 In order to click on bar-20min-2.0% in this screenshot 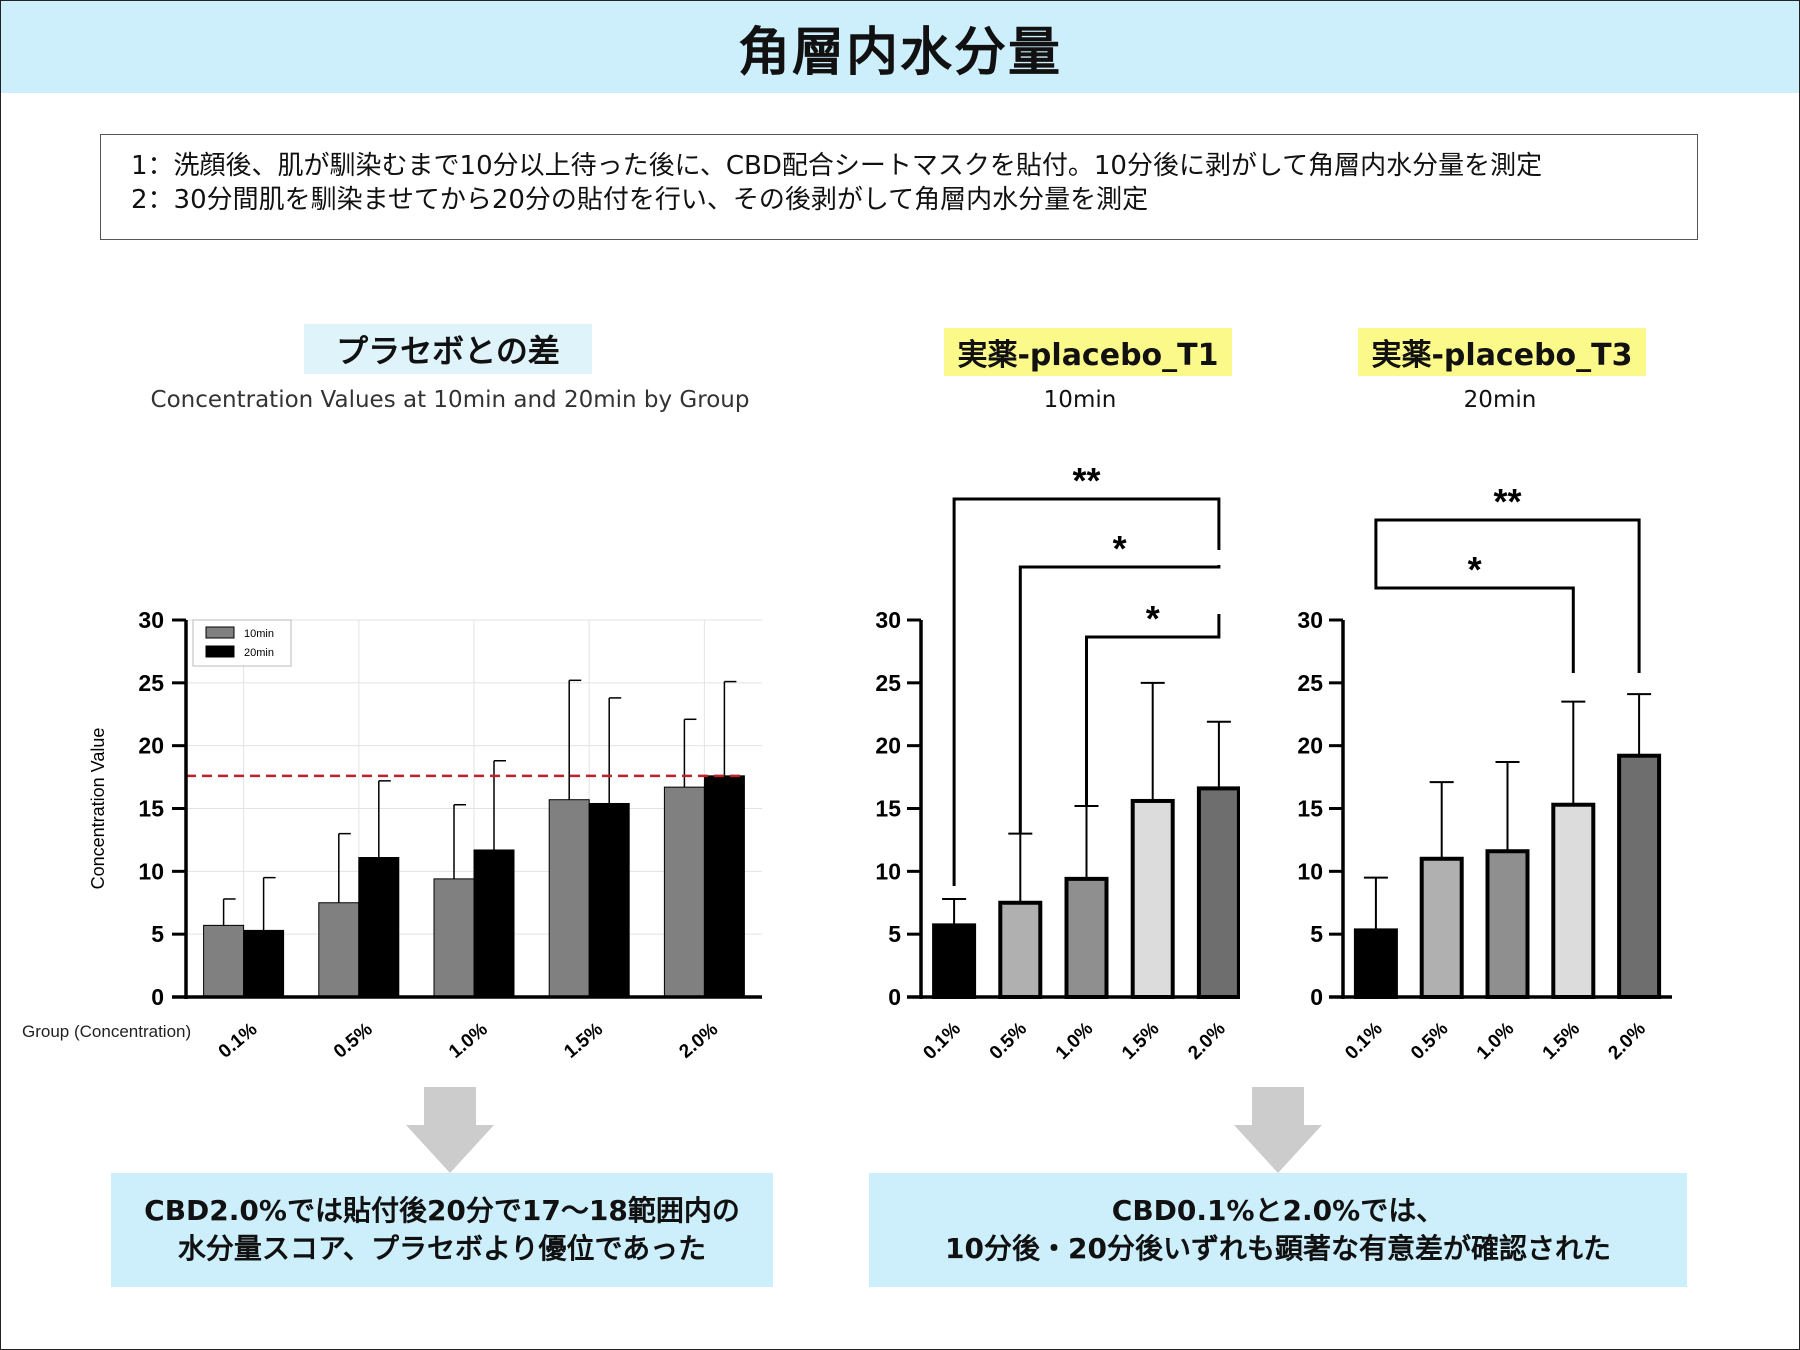, I will do `click(724, 886)`.